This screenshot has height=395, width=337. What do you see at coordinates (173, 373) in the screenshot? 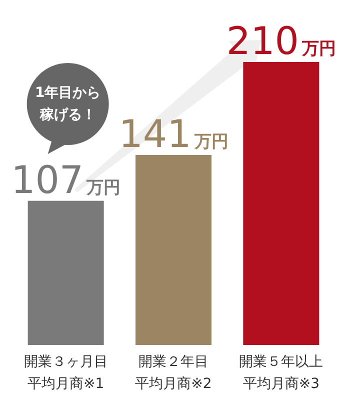
I see `x-tick-label: 開業２年目平均月商※2` at bounding box center [173, 373].